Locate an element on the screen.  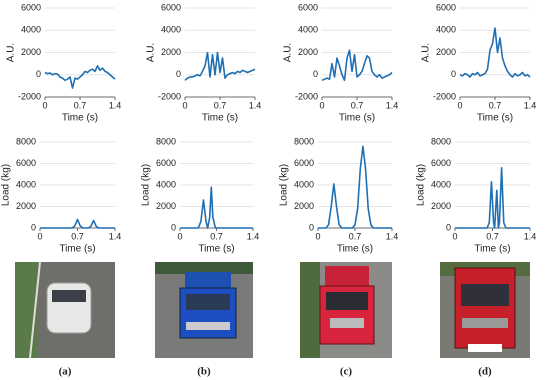
panel-label: (d) is located at coordinates (485, 372).